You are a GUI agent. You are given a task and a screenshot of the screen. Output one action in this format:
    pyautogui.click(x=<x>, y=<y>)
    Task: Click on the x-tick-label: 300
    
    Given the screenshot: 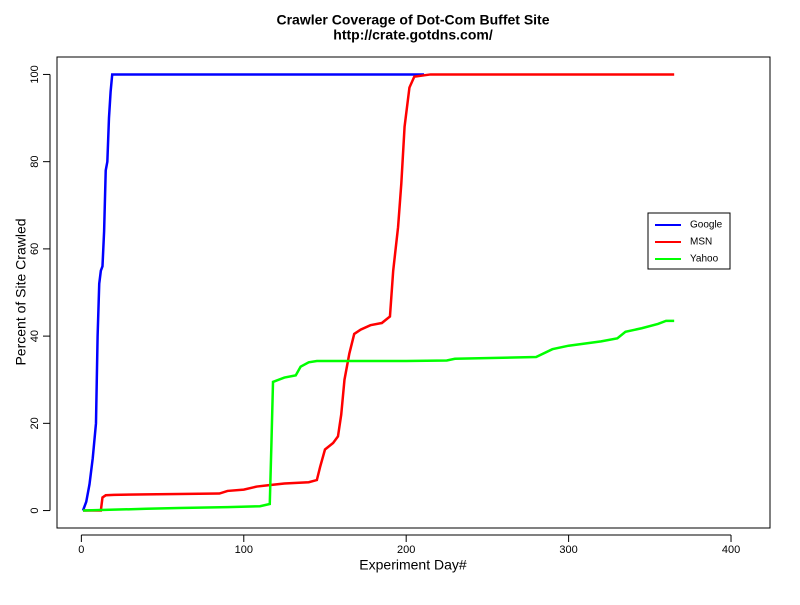 What is the action you would take?
    pyautogui.click(x=568, y=550)
    